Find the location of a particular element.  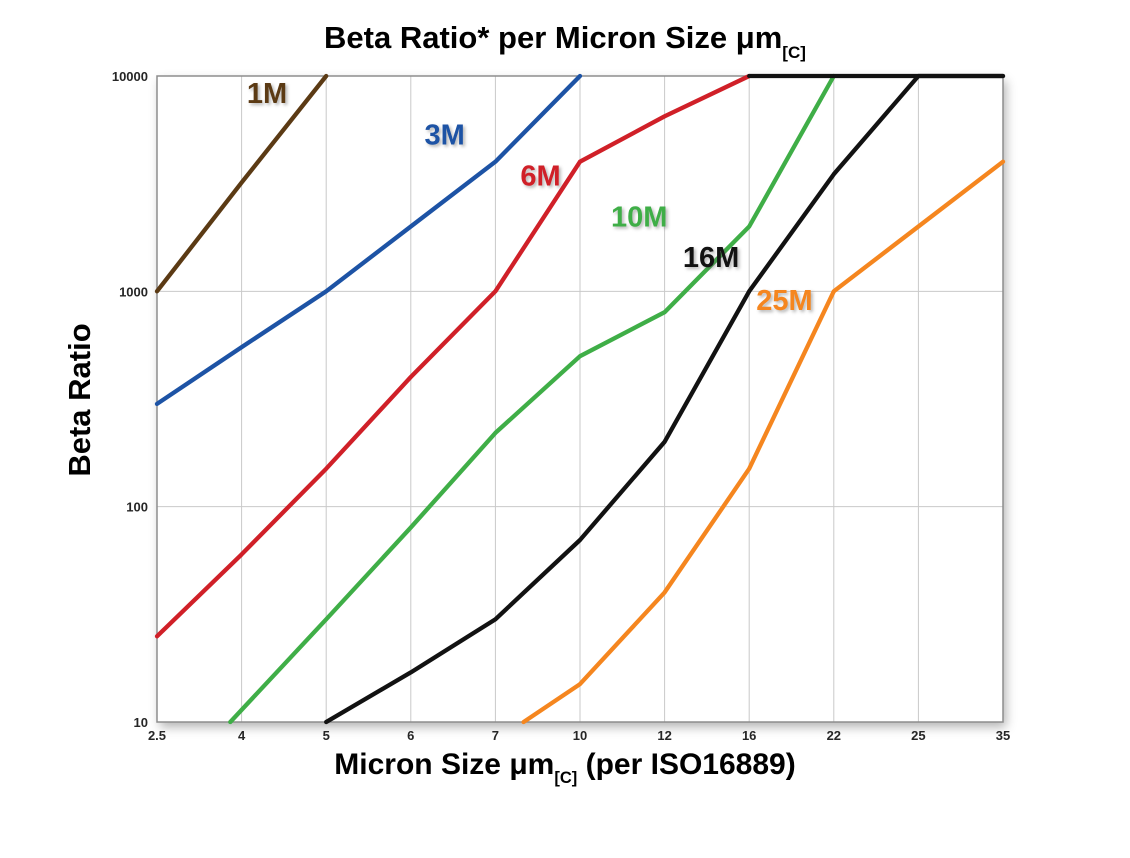

x-tick-label: 25 is located at coordinates (918, 735).